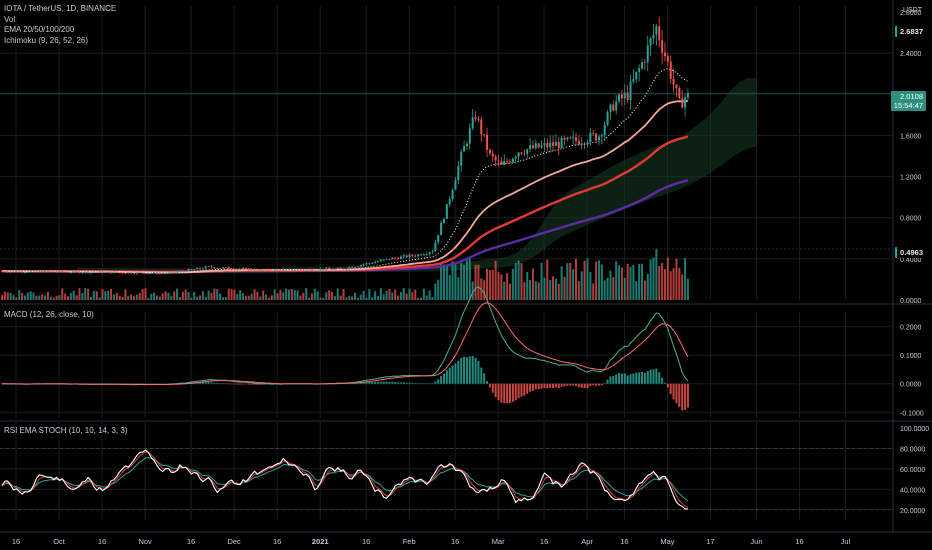 This screenshot has width=932, height=550. What do you see at coordinates (46, 40) in the screenshot?
I see `ichimoku-legend: Ichimoku (9, 26, 52, 26)` at bounding box center [46, 40].